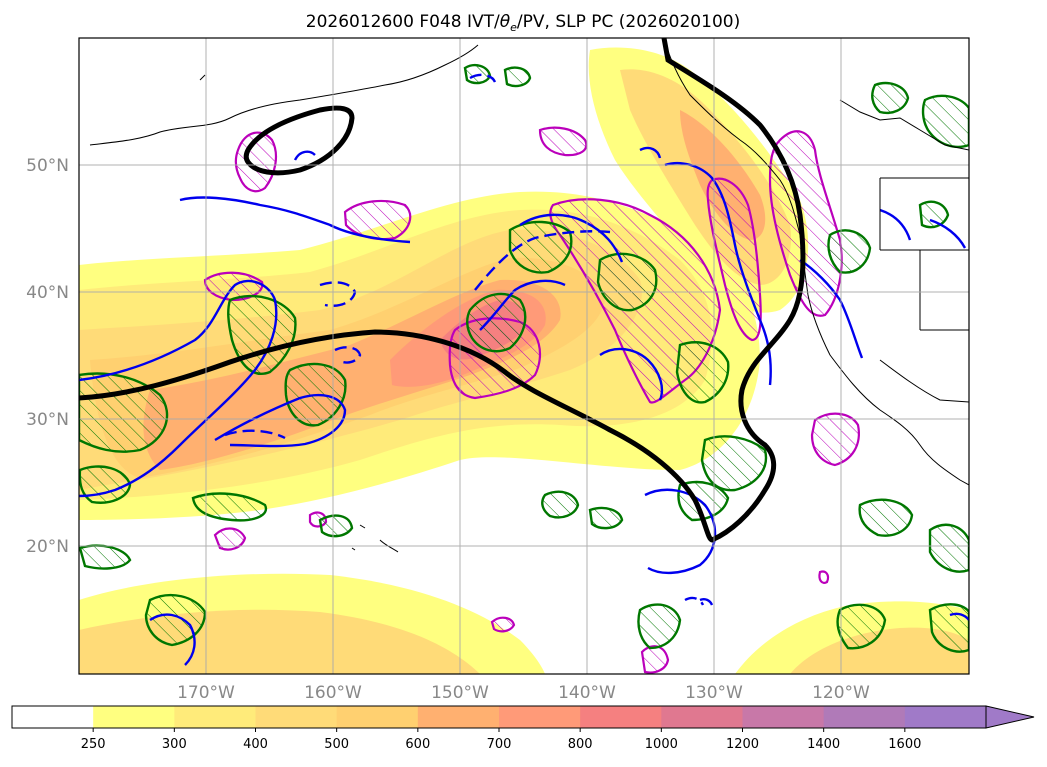 The width and height of the screenshot is (1047, 767). I want to click on lon-label: 130°W, so click(714, 693).